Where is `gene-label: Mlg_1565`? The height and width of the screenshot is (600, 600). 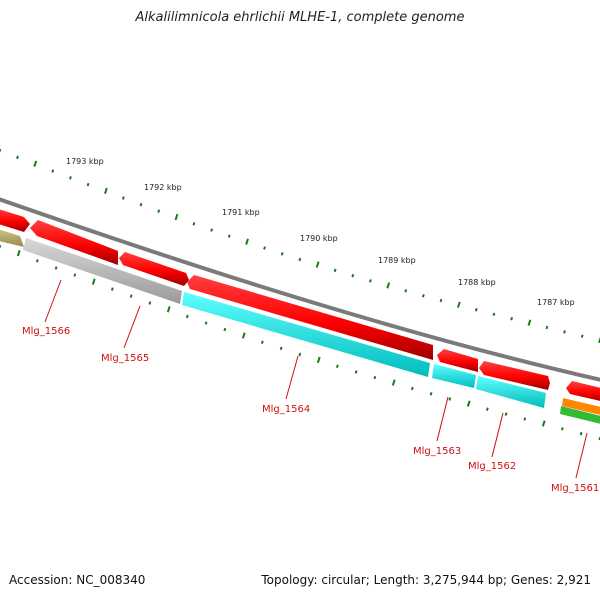
gene-label: Mlg_1565 is located at coordinates (125, 358).